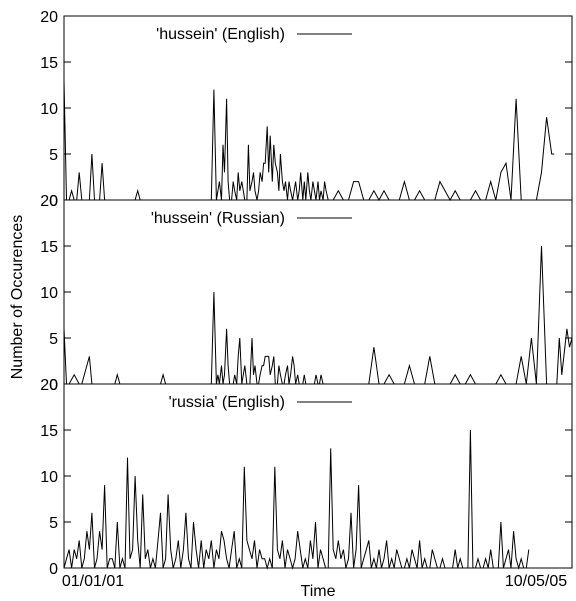 The height and width of the screenshot is (601, 576). What do you see at coordinates (17, 297) in the screenshot?
I see `y-axis-title: Number of Occurences` at bounding box center [17, 297].